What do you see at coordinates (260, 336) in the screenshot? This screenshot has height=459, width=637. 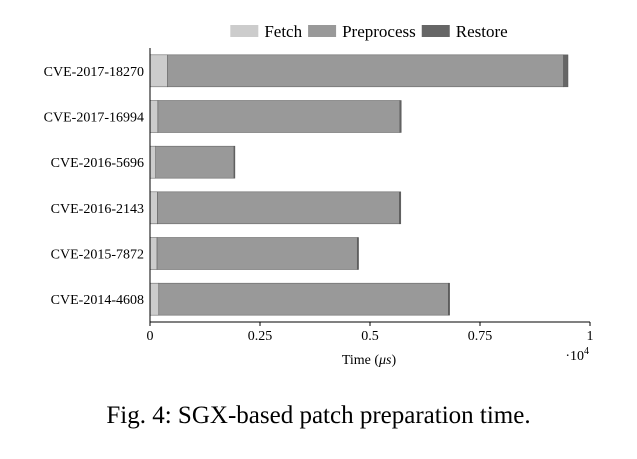 I see `x-tick-label-1: 0.25` at bounding box center [260, 336].